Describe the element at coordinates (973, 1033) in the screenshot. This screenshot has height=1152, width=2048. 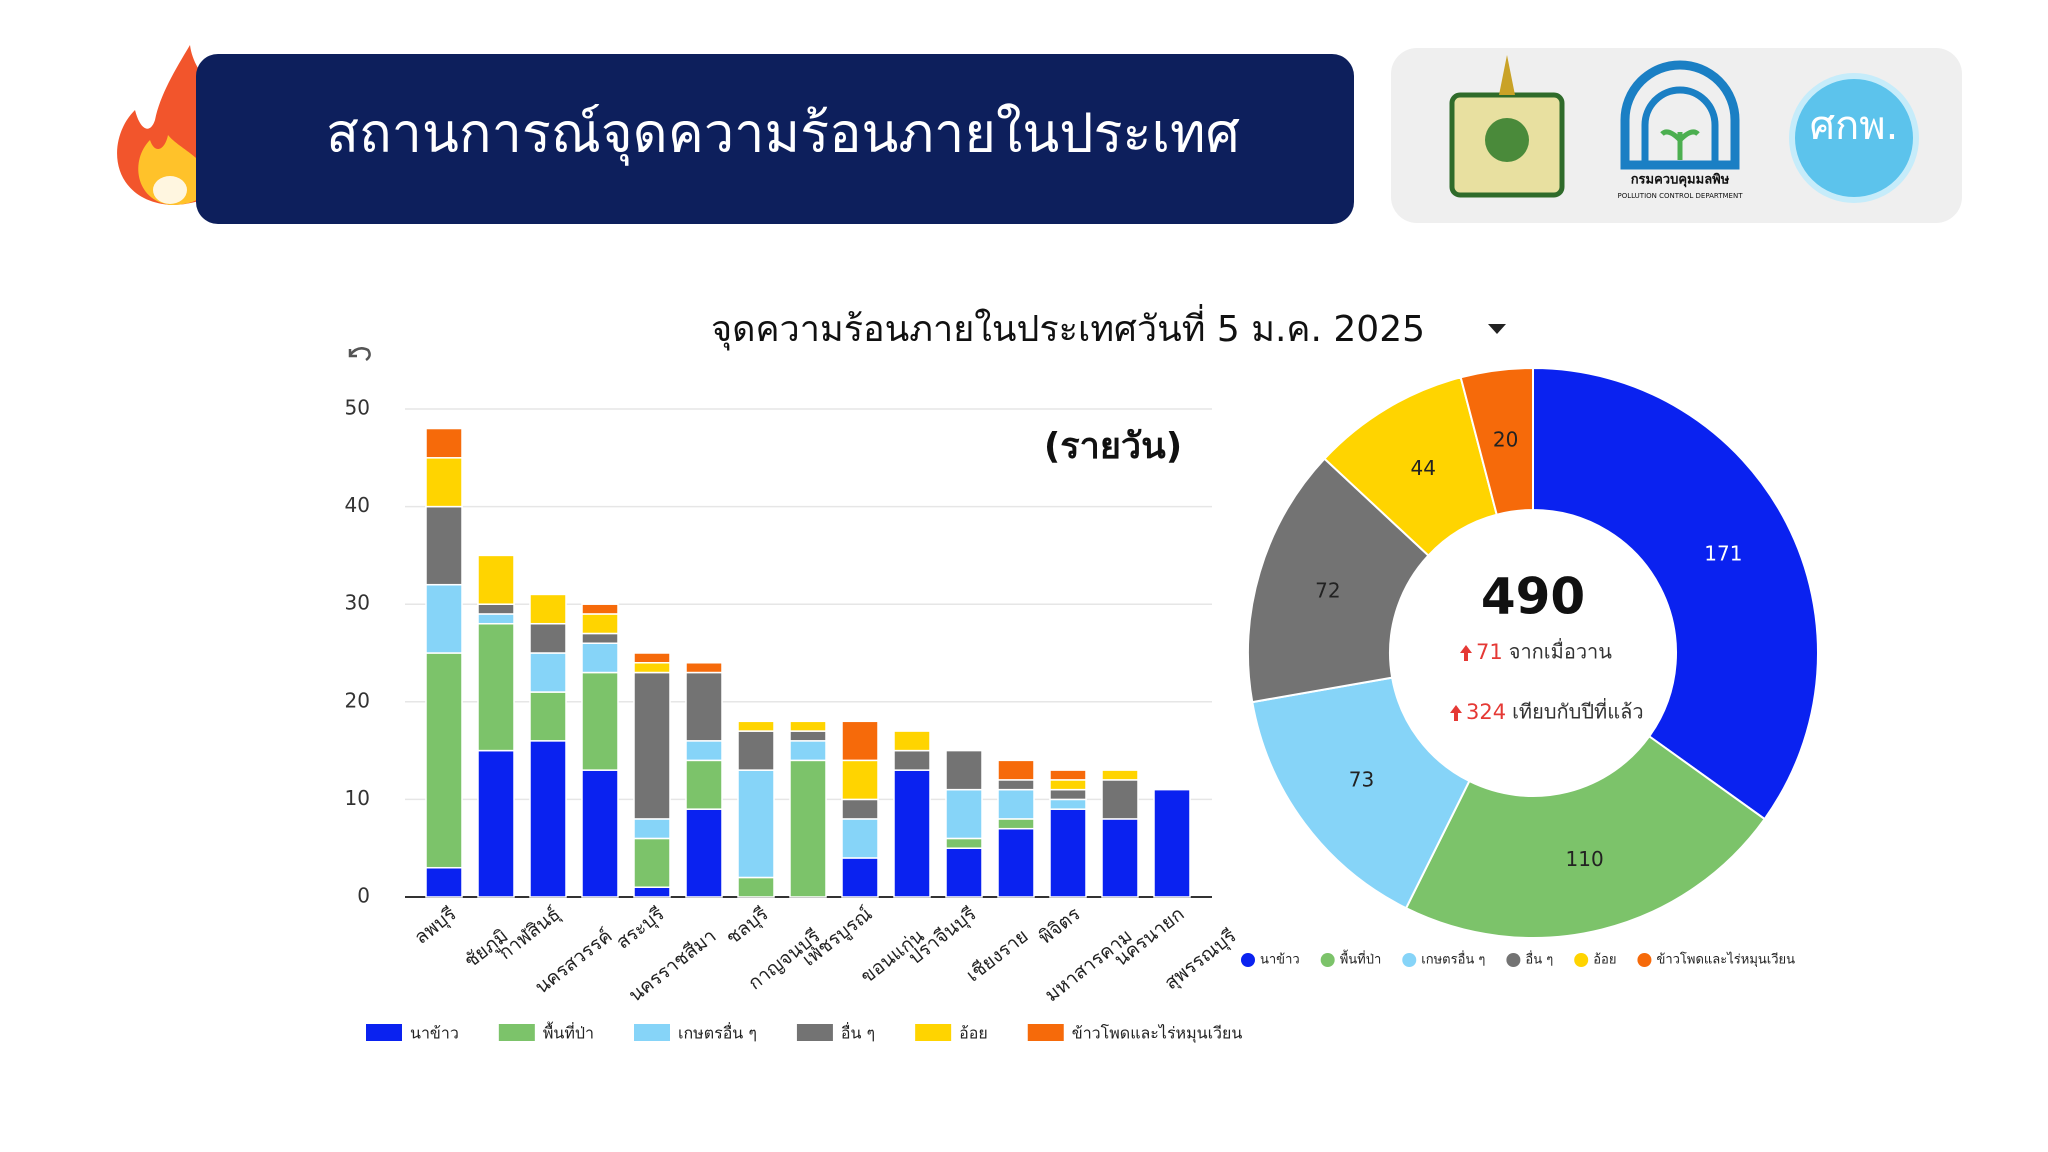
I see `legend-label: อ้อย` at that location.